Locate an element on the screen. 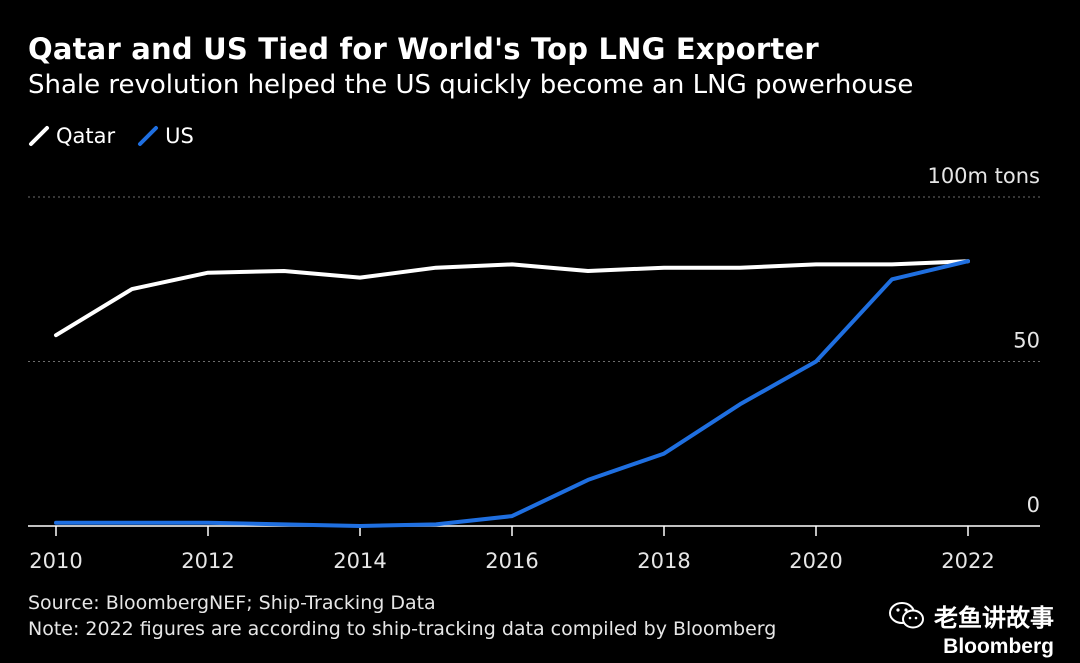 The height and width of the screenshot is (663, 1080). x-tick-label-2022: 2022 is located at coordinates (967, 561).